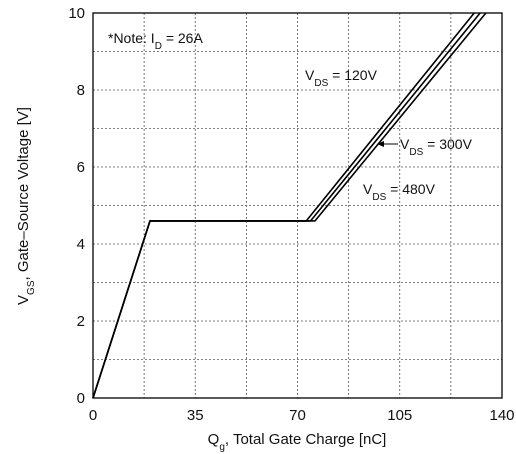  I want to click on series-label-vds-300: VDS = 300V, so click(436, 147).